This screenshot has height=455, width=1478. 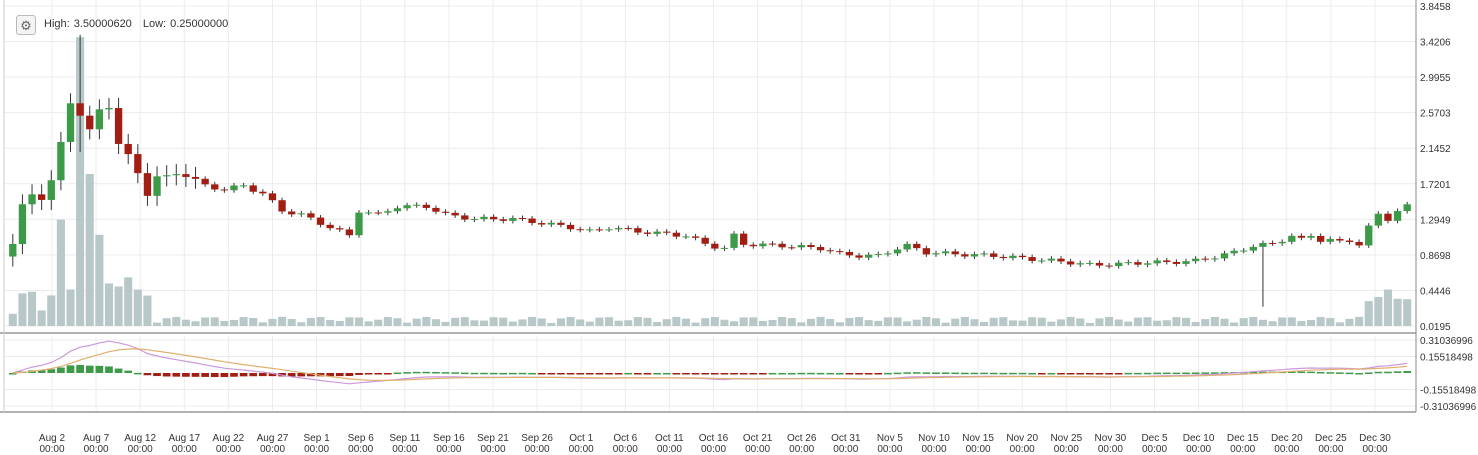 I want to click on time-tick-date: Nov 20, so click(x=1022, y=438).